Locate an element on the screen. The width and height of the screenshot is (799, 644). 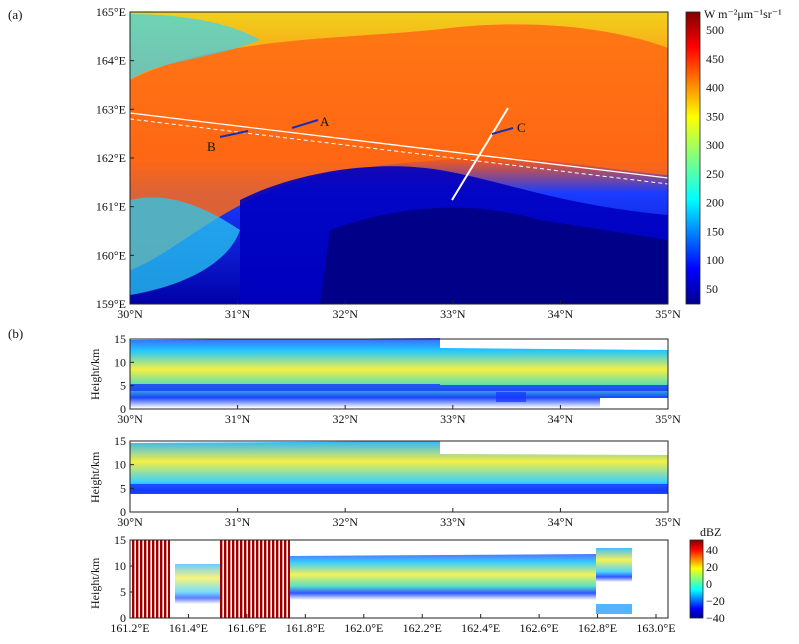
panel-a-y-tick-label: 160°E is located at coordinates (111, 255).